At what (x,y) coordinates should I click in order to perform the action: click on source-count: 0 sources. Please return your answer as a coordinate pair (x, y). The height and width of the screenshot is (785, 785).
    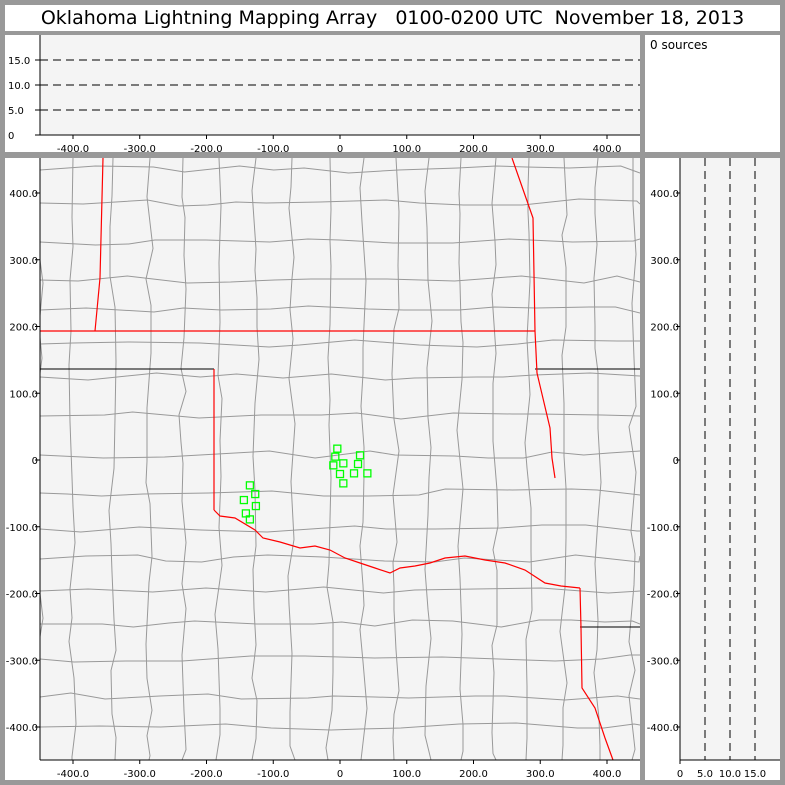
    Looking at the image, I should click on (679, 45).